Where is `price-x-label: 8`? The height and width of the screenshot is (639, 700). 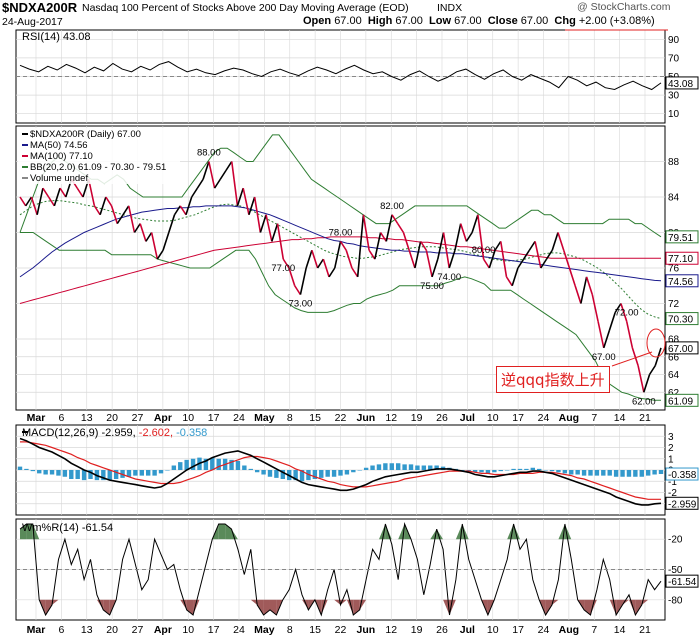 price-x-label: 8 is located at coordinates (290, 418).